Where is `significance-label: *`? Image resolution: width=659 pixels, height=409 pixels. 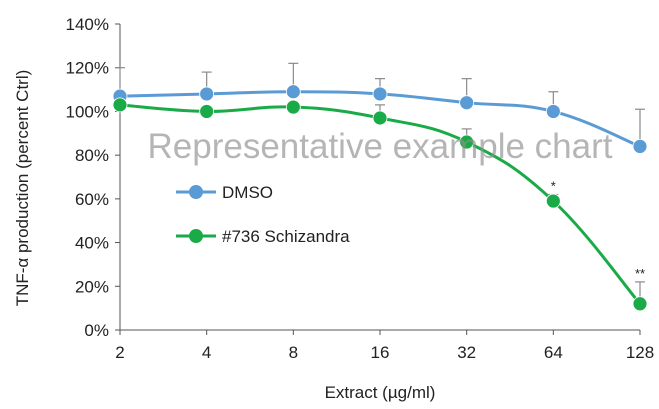 significance-label: * is located at coordinates (553, 185).